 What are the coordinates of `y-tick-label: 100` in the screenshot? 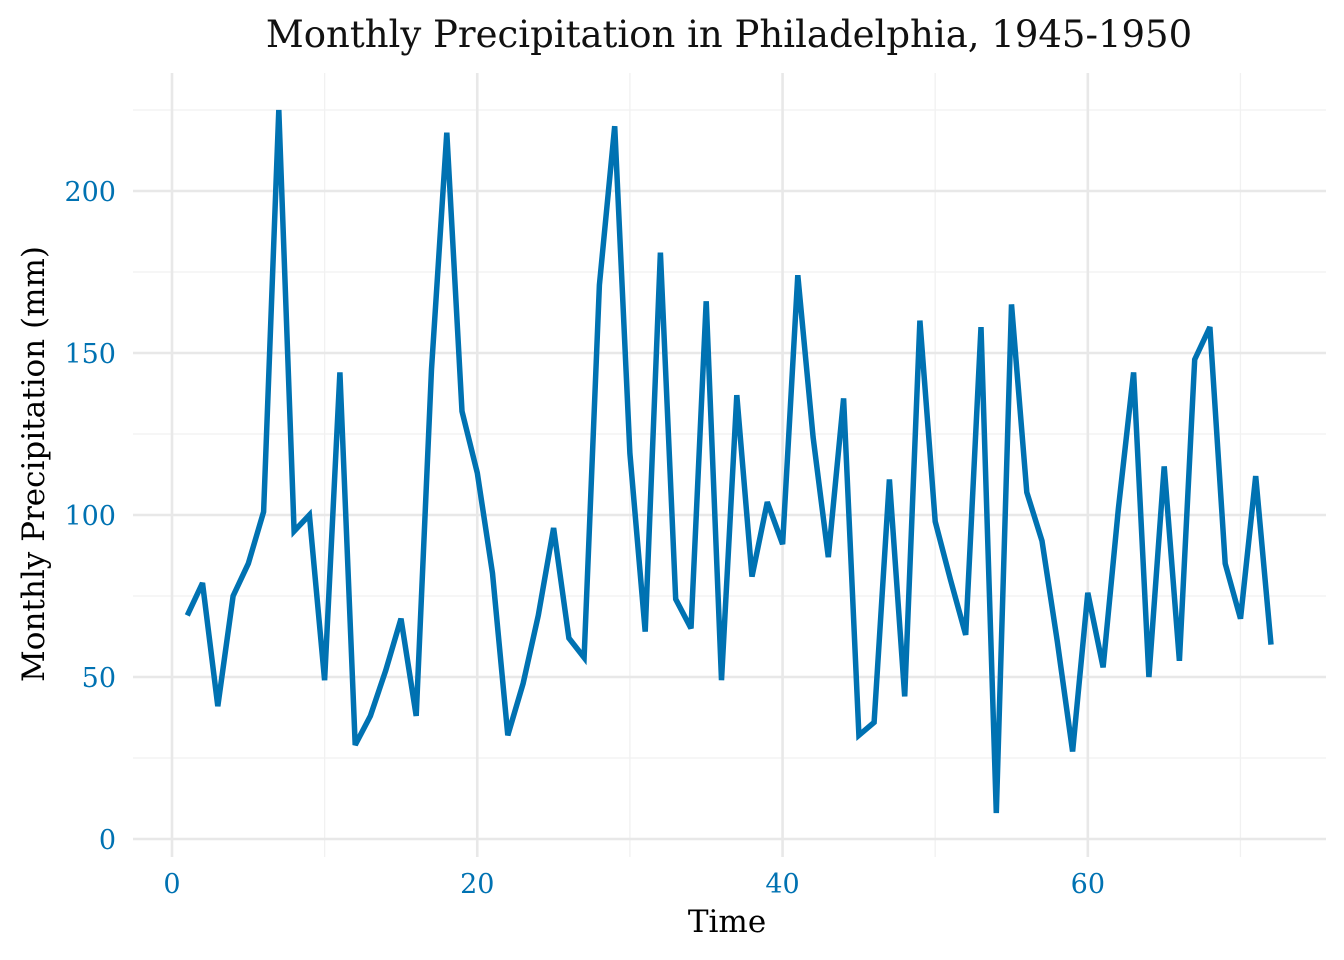 It's located at (90, 516).